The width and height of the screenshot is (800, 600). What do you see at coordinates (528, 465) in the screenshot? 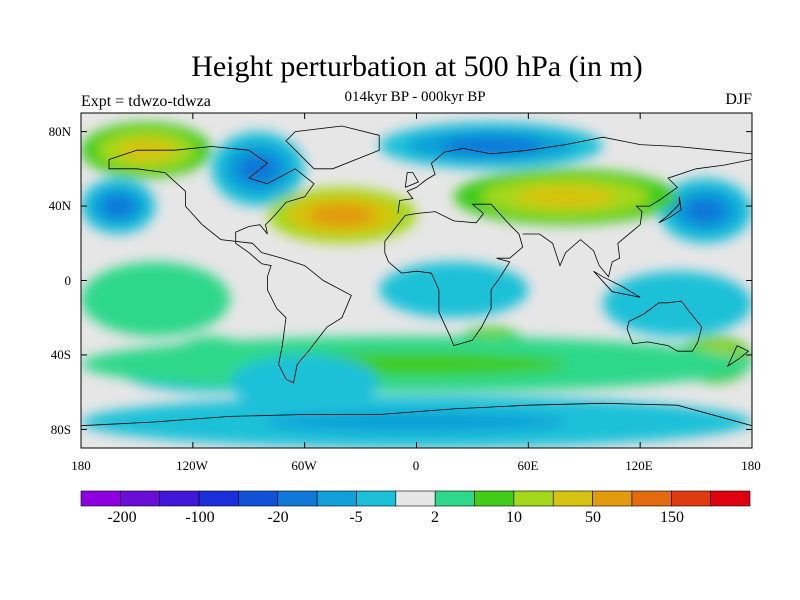
I see `x-tick-label: 60E` at bounding box center [528, 465].